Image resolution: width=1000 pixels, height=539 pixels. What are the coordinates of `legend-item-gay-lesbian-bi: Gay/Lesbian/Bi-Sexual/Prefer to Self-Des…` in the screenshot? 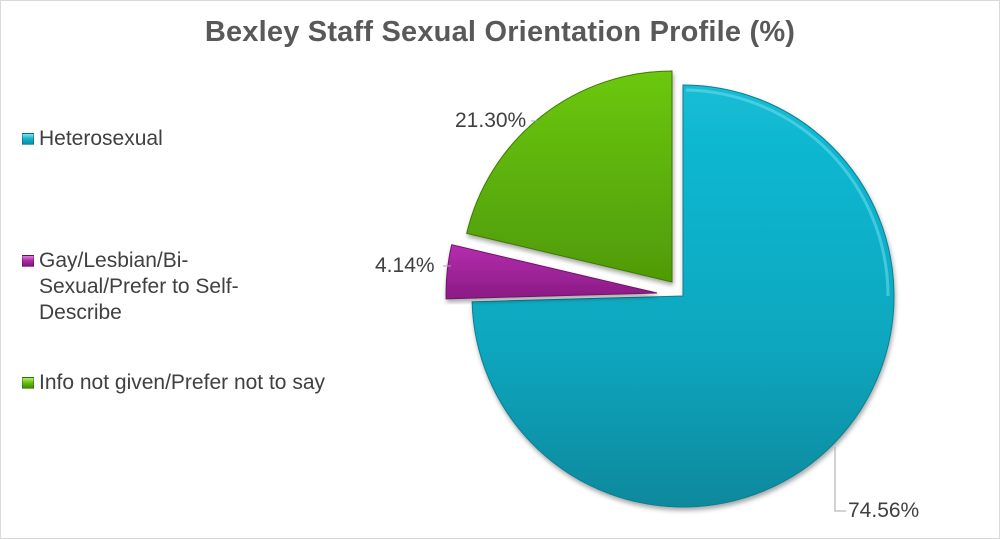 It's located at (165, 287).